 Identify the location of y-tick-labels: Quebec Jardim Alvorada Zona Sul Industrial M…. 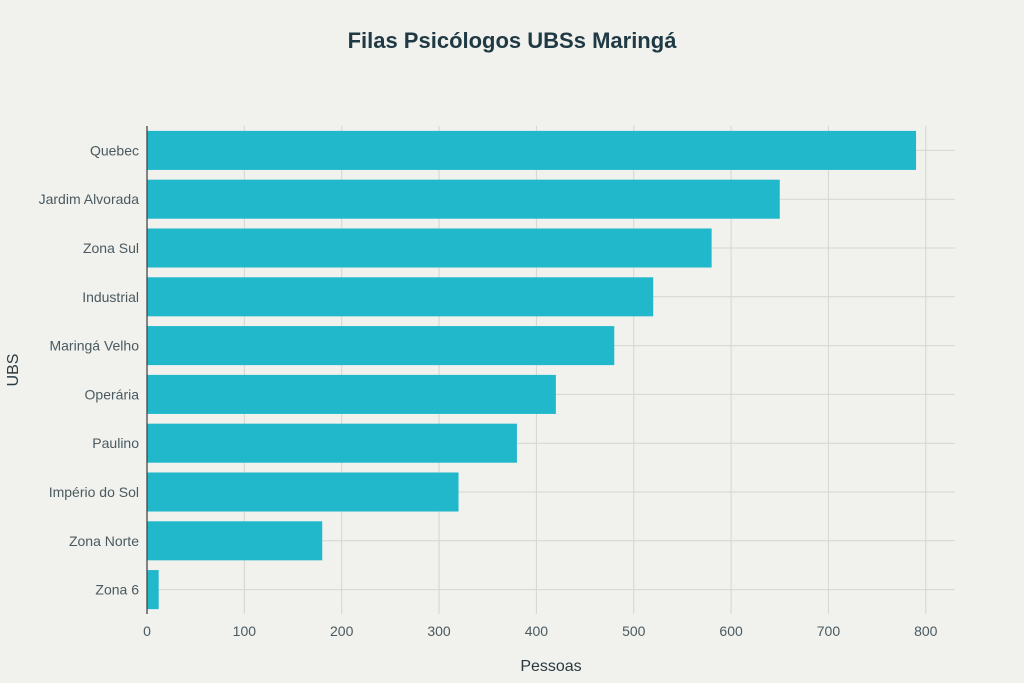
(89, 369).